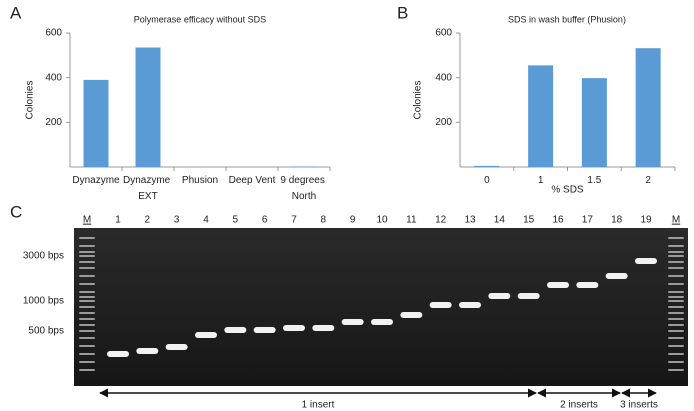 The width and height of the screenshot is (694, 411). What do you see at coordinates (411, 220) in the screenshot?
I see `lane-label: 11` at bounding box center [411, 220].